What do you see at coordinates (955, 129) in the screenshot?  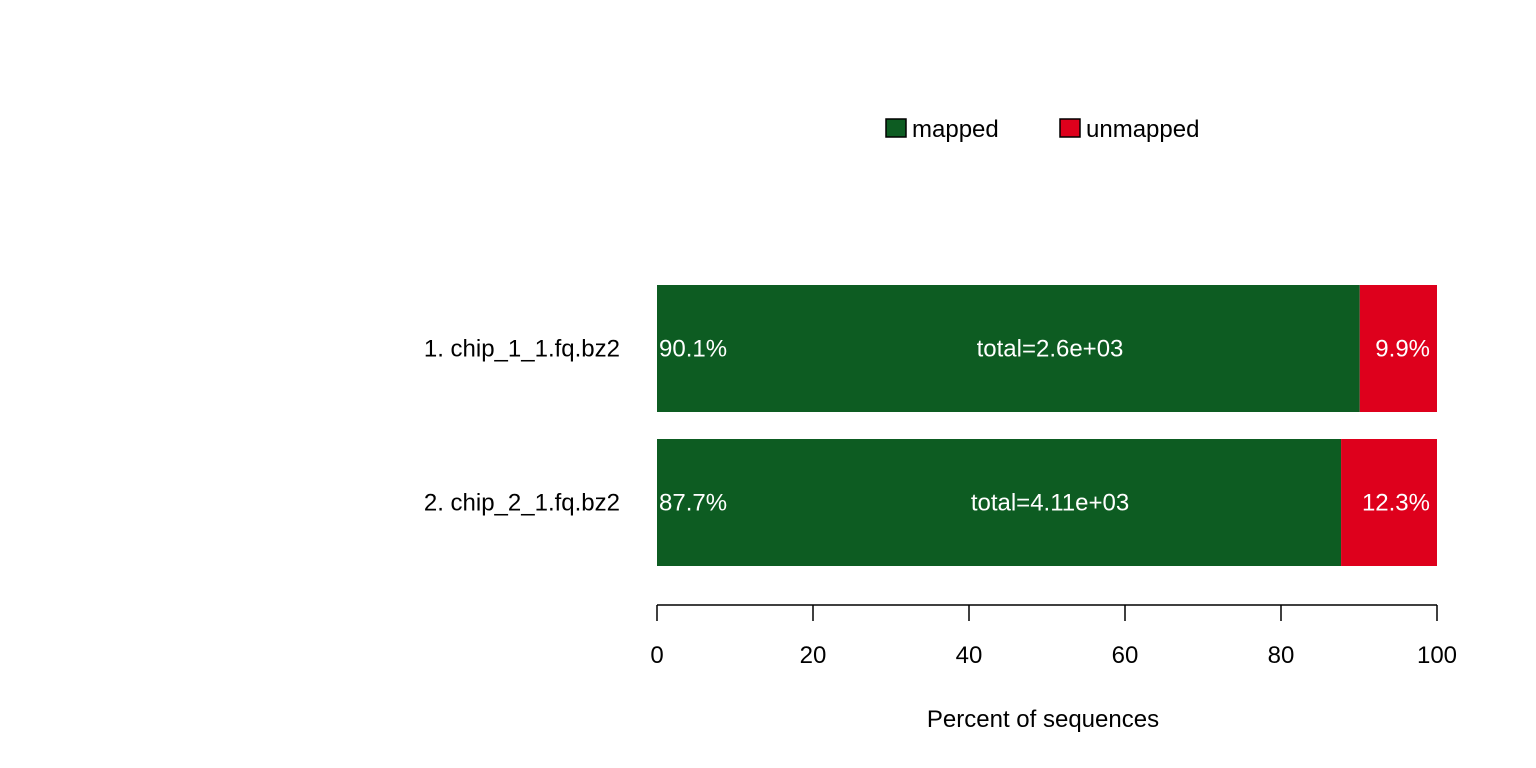 I see `legend-label-mapped: mapped` at bounding box center [955, 129].